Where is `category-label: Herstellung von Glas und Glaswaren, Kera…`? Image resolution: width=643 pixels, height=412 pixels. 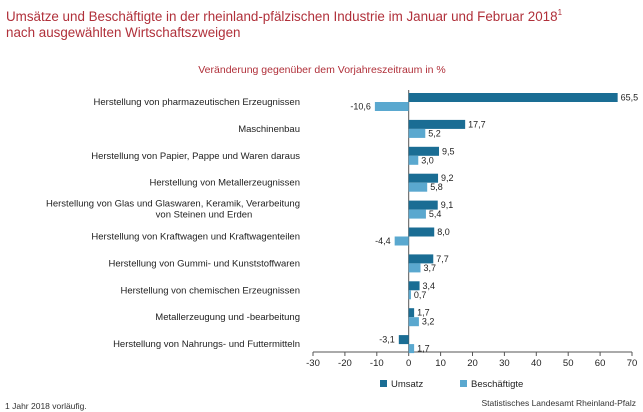 category-label: Herstellung von Glas und Glaswaren, Kera… is located at coordinates (173, 210).